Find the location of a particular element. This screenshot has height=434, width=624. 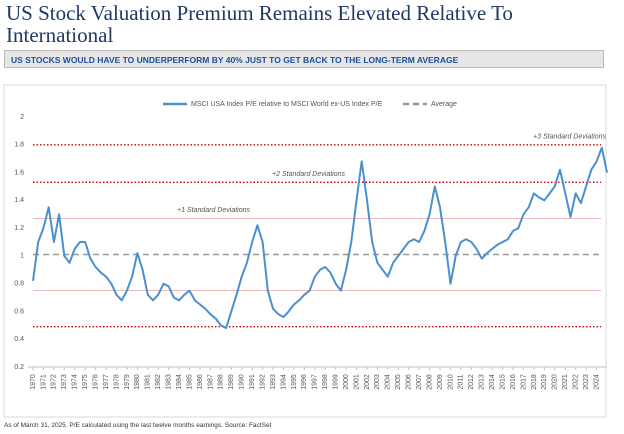

y-tick-label: 0.2 is located at coordinates (19, 367).